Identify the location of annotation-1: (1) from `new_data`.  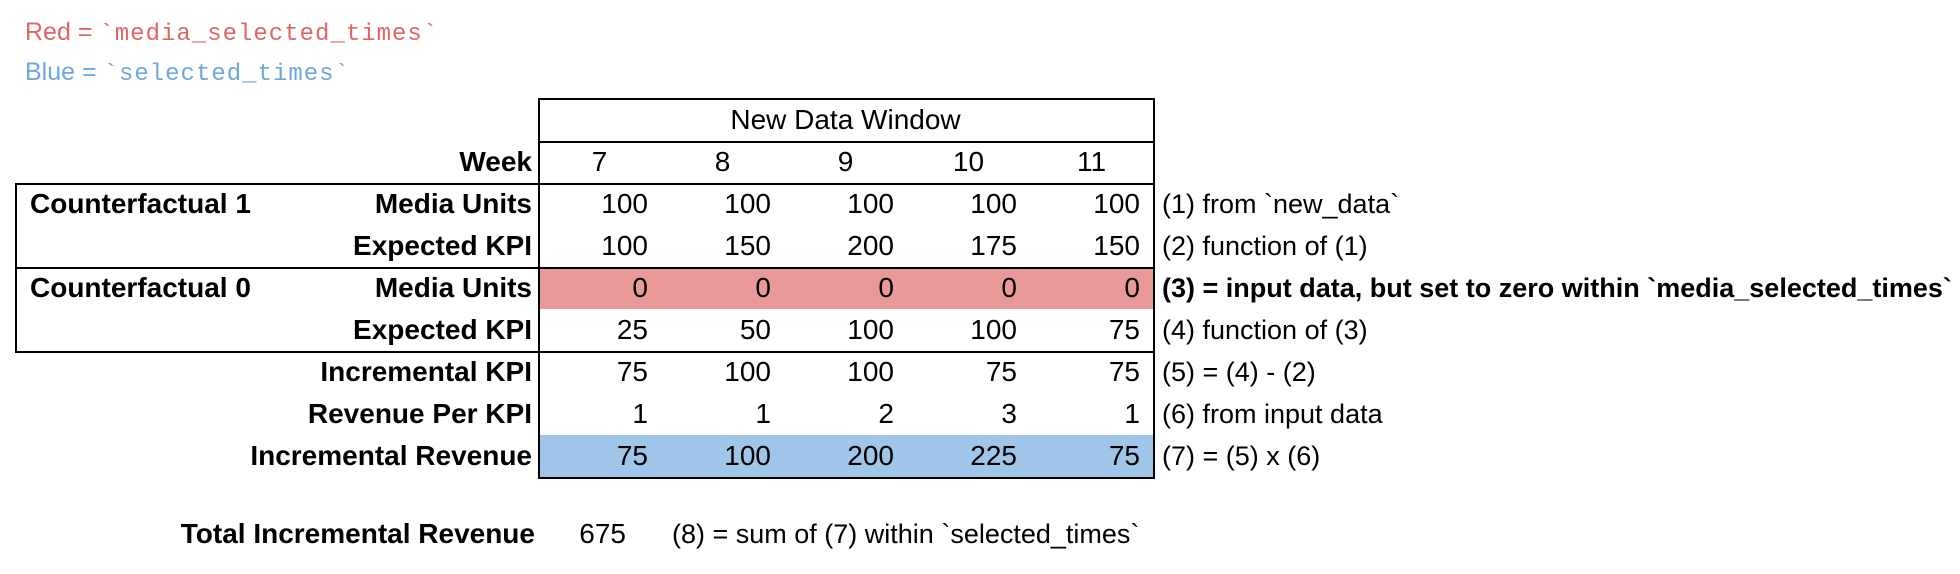
(1281, 204).